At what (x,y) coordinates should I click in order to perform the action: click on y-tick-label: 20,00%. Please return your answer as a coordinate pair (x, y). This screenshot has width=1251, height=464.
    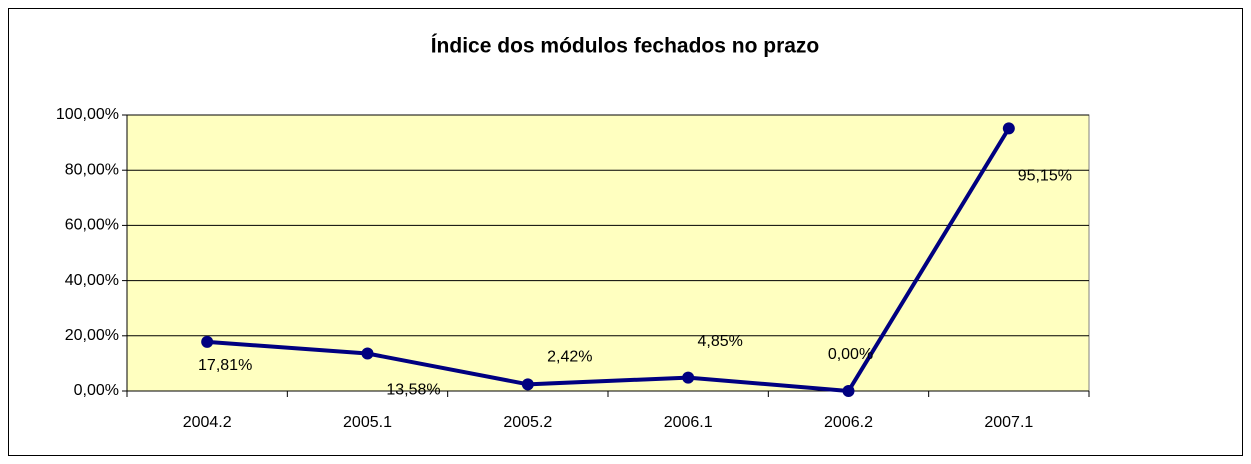
    Looking at the image, I should click on (92, 335).